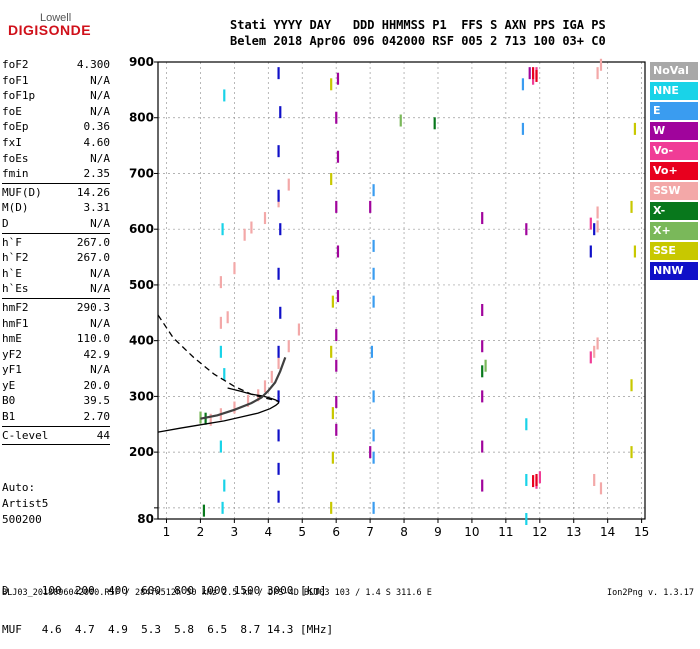  Describe the element at coordinates (15, 127) in the screenshot. I see `param-label: foEp` at that location.